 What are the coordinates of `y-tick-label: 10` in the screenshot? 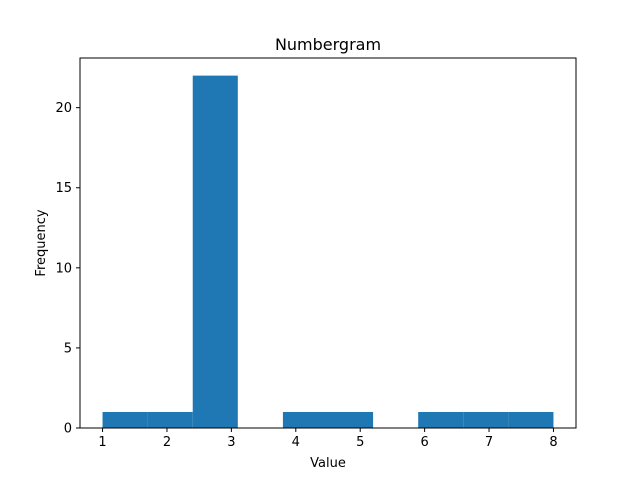 It's located at (63, 268).